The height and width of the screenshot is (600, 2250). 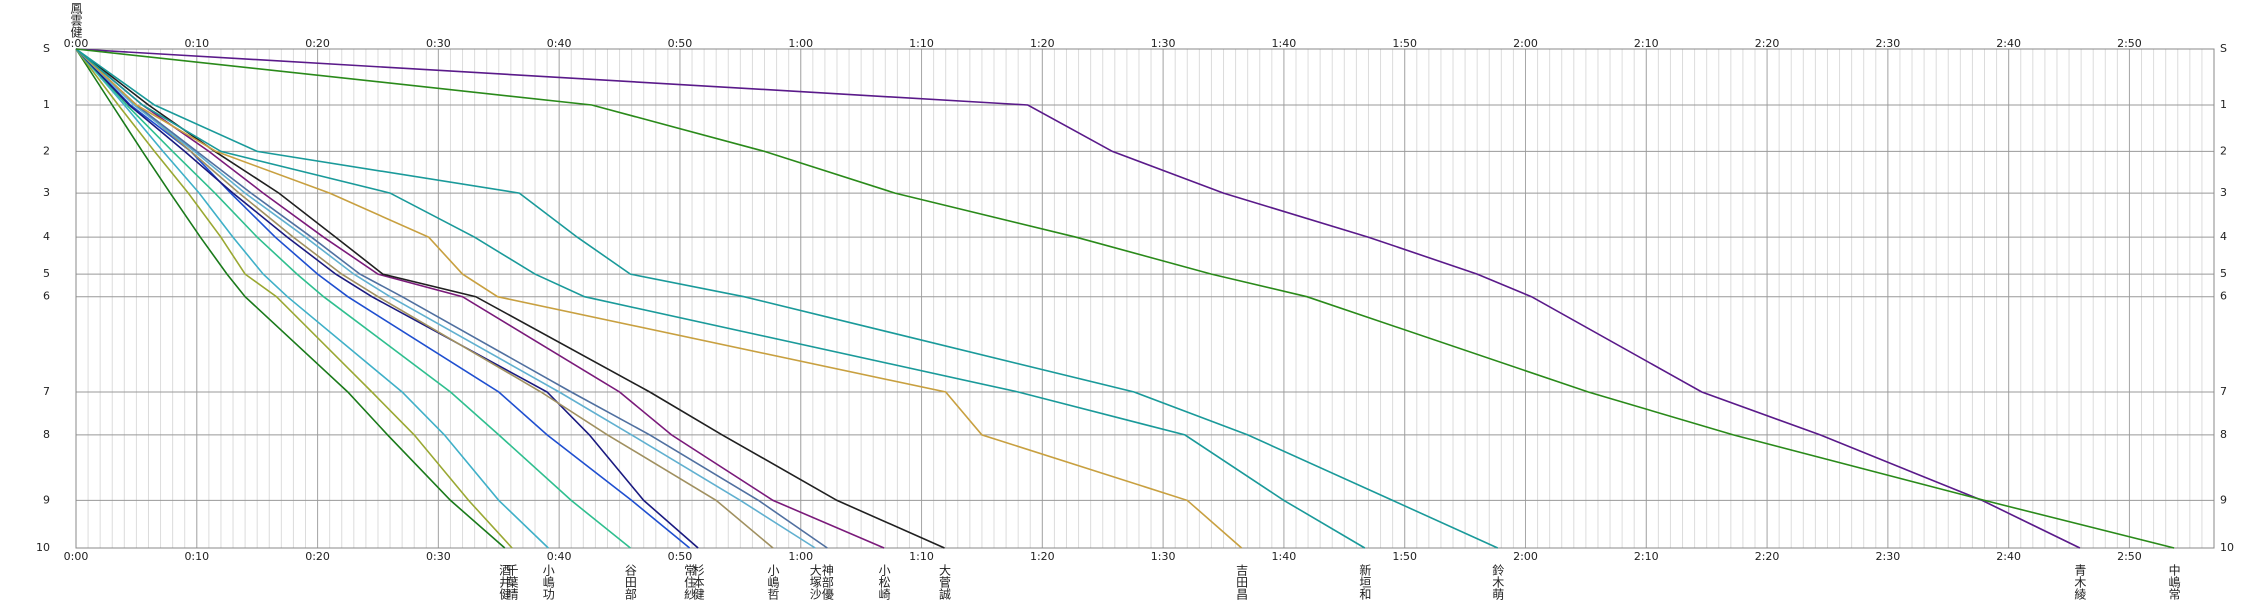 What do you see at coordinates (1888, 556) in the screenshot?
I see `x-tick-label-bottom: 2:30` at bounding box center [1888, 556].